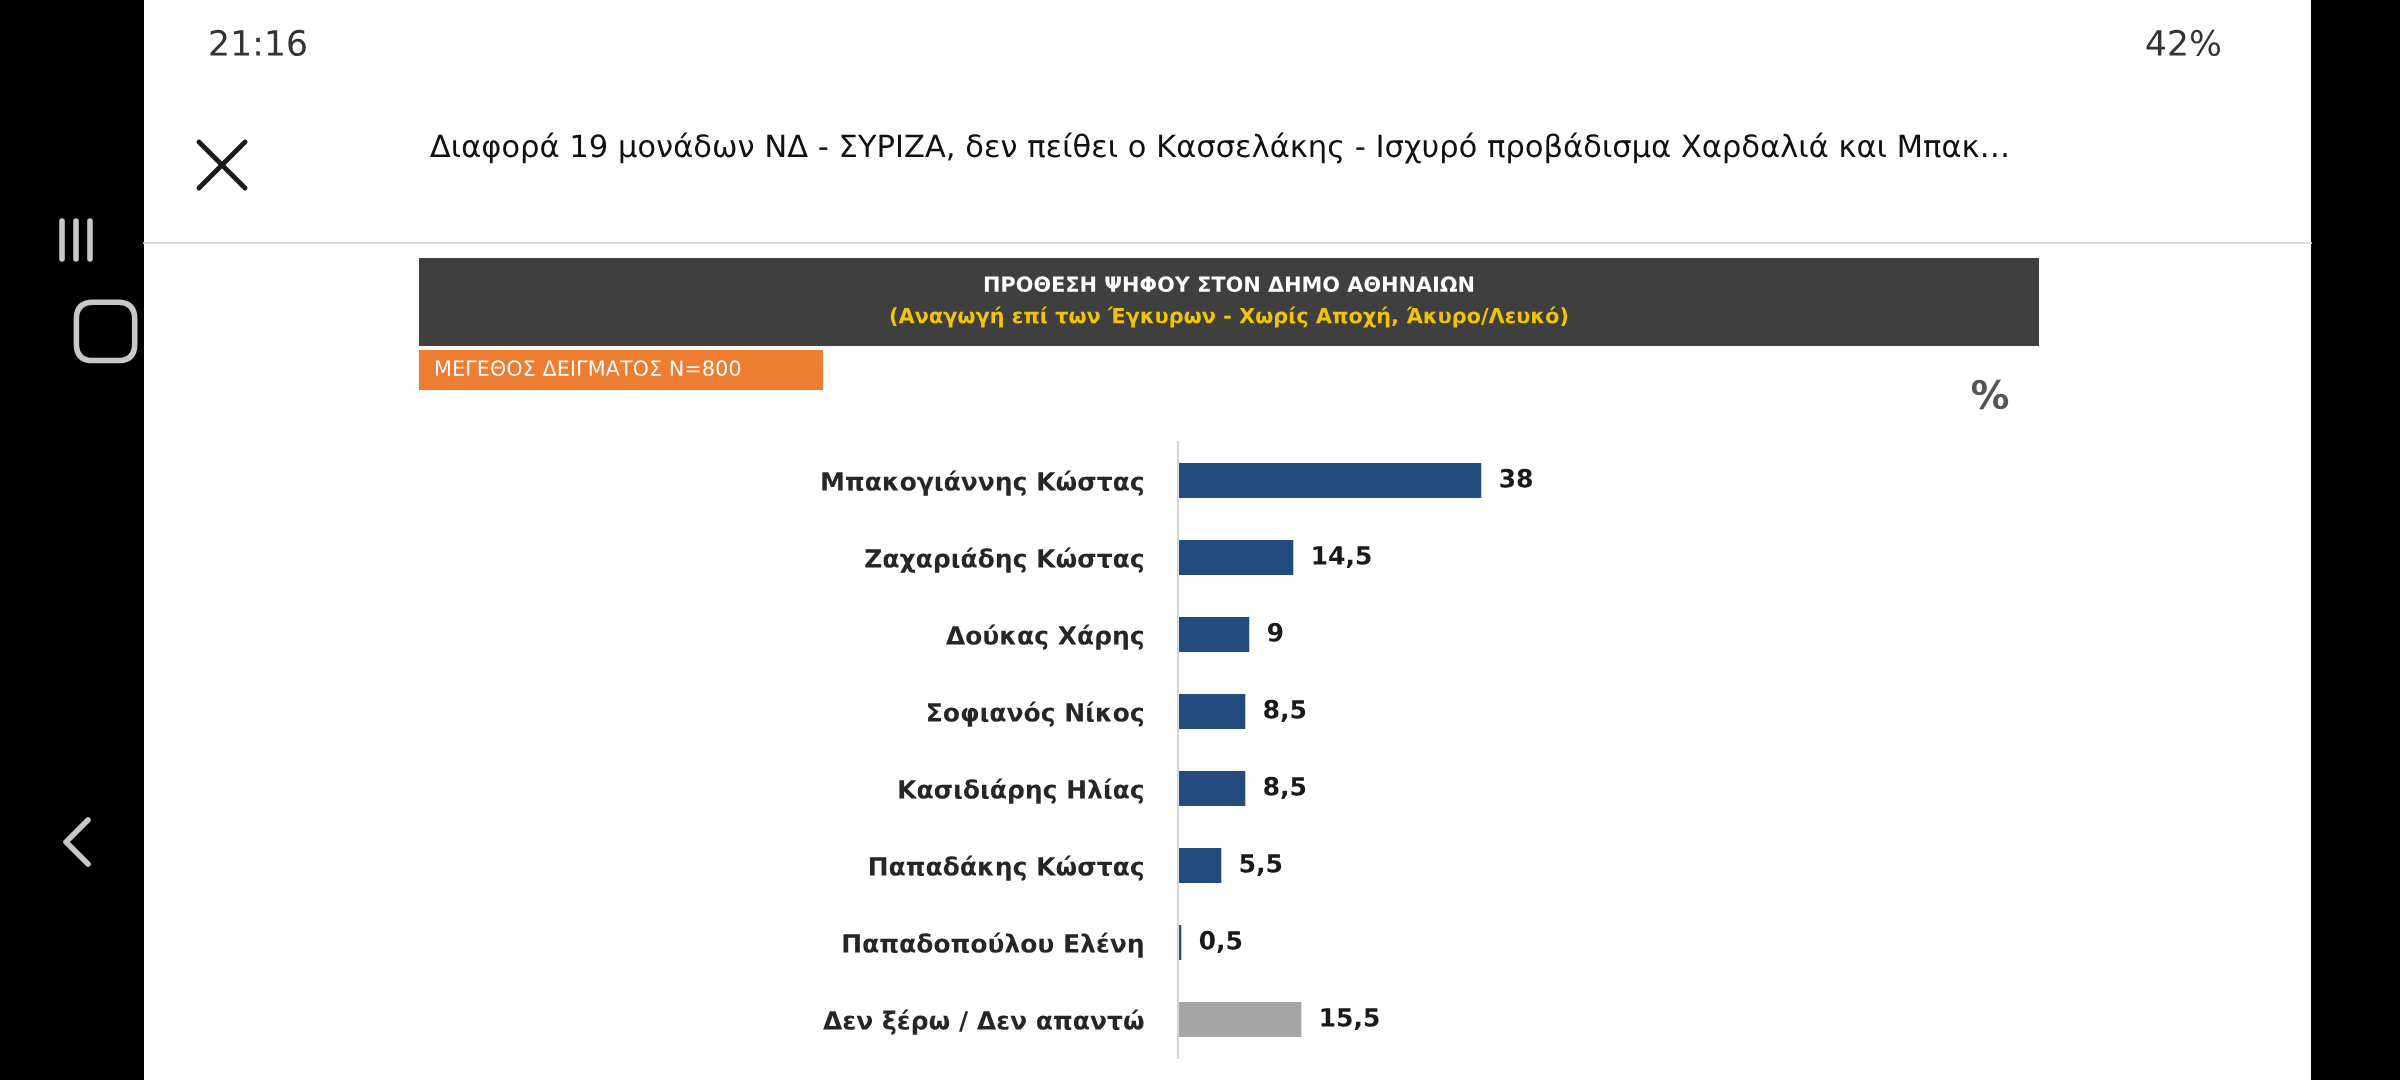 The height and width of the screenshot is (1080, 2400). I want to click on y-tick-label: Δούκας Χάρης, so click(1044, 637).